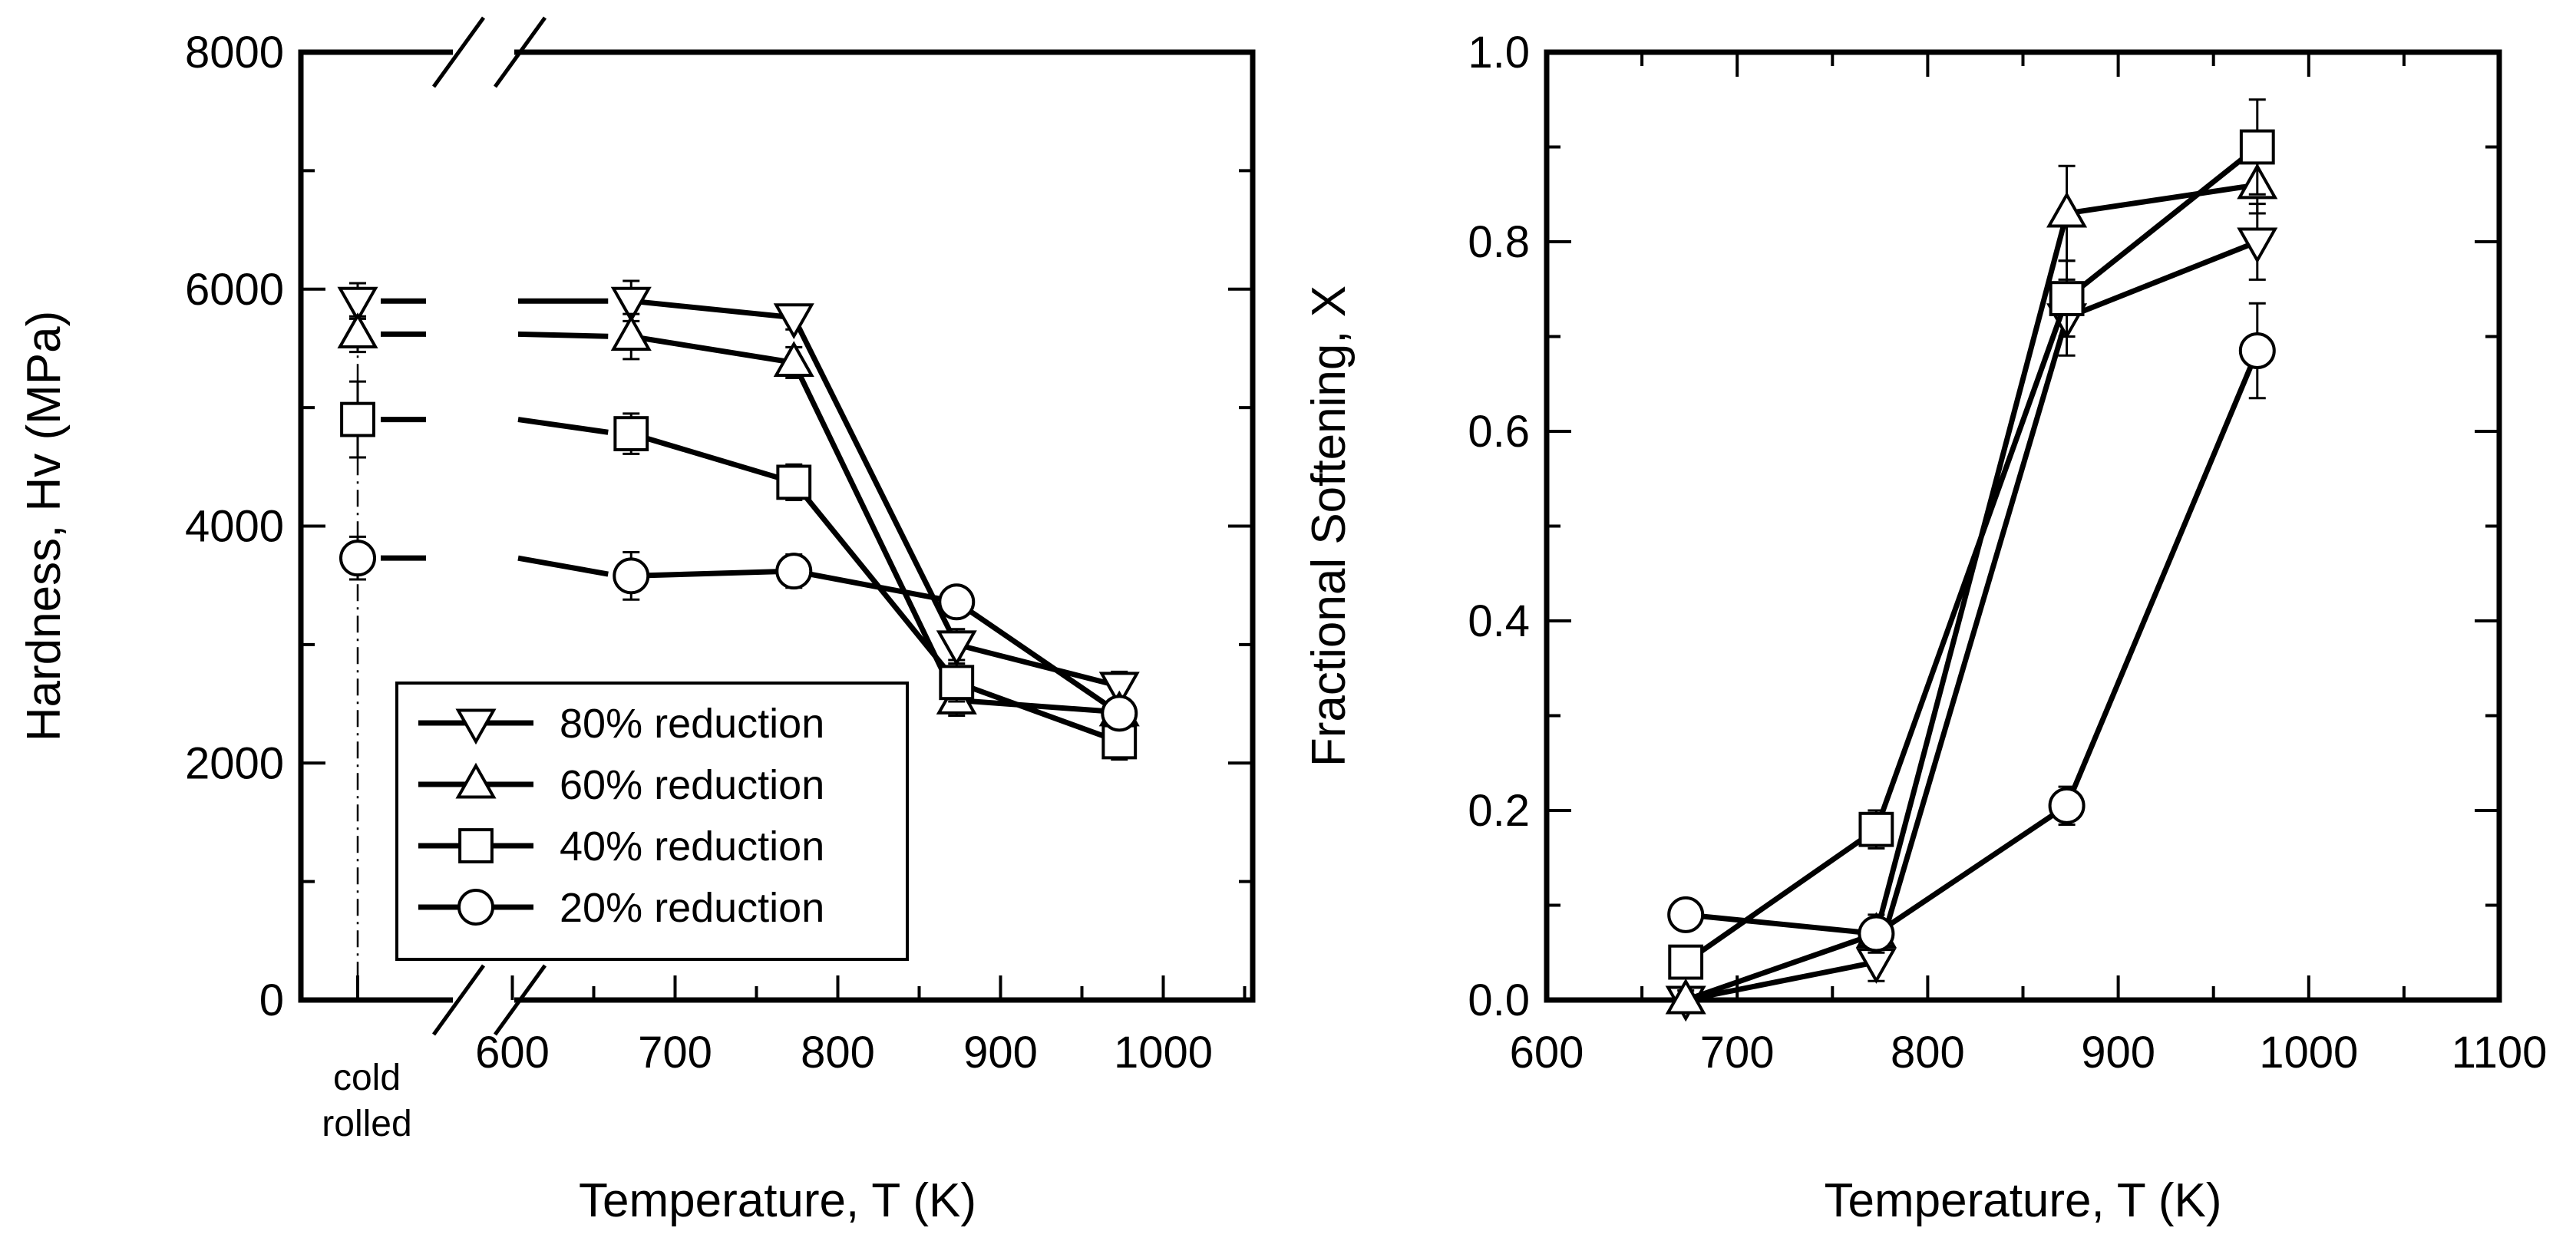 This screenshot has height=1241, width=2576. What do you see at coordinates (1499, 53) in the screenshot?
I see `y-tick-label: 1.0` at bounding box center [1499, 53].